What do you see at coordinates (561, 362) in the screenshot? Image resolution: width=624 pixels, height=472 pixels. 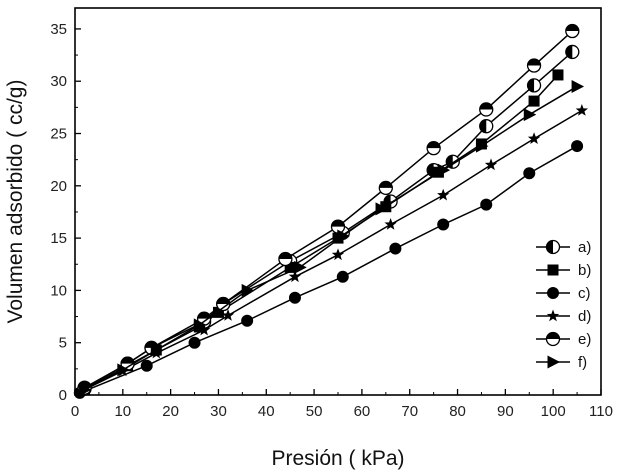 I see `legend-entry: f)` at bounding box center [561, 362].